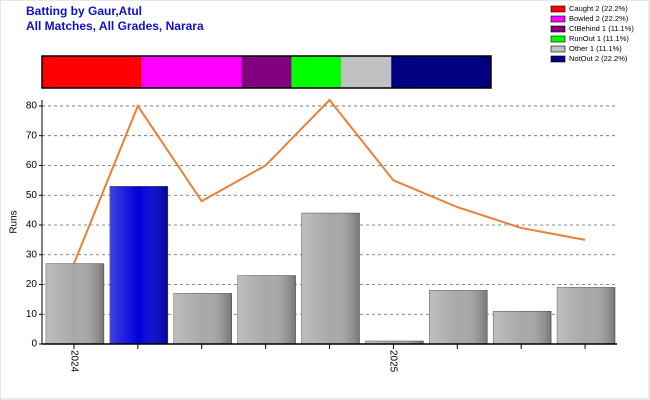 The height and width of the screenshot is (400, 650). I want to click on legend-label: NotOut 2 (22.2%), so click(598, 58).